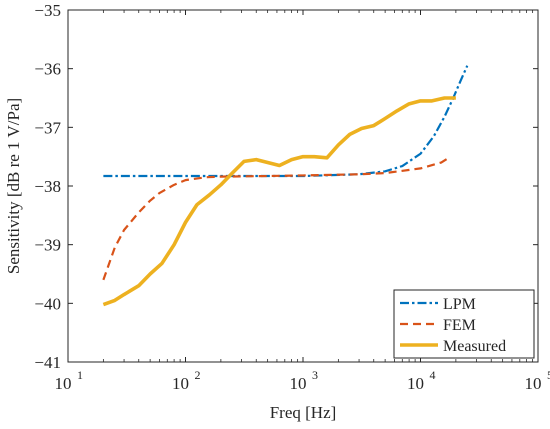  Describe the element at coordinates (303, 412) in the screenshot. I see `x-axis-label: Freq [Hz]` at that location.